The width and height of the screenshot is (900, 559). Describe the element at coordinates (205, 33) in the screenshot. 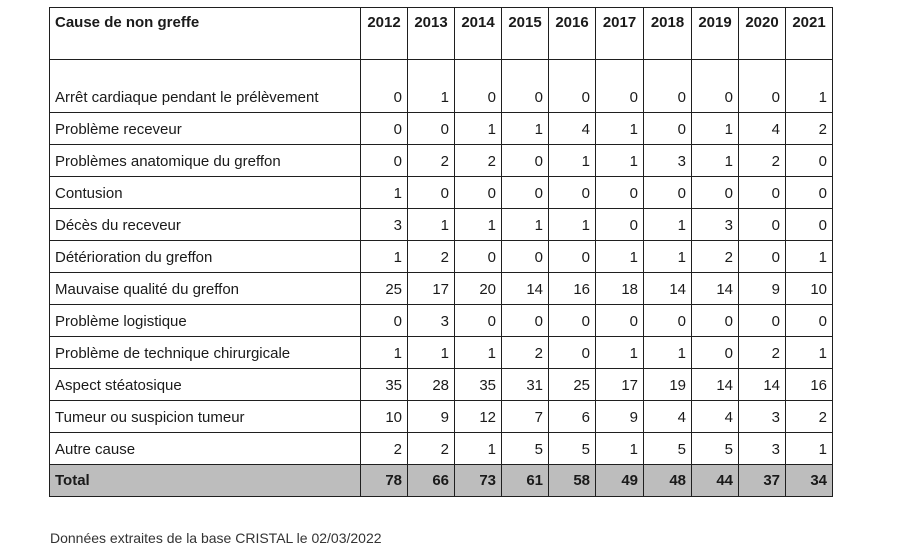

I see `header-cause: Cause de non greffe` at that location.